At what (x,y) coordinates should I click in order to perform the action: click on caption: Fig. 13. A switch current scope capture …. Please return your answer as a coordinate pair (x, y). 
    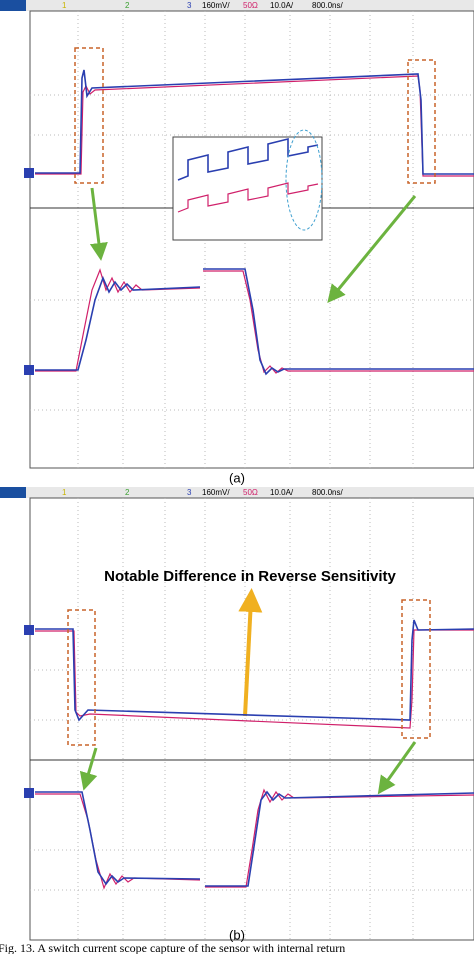
    Looking at the image, I should click on (172, 947).